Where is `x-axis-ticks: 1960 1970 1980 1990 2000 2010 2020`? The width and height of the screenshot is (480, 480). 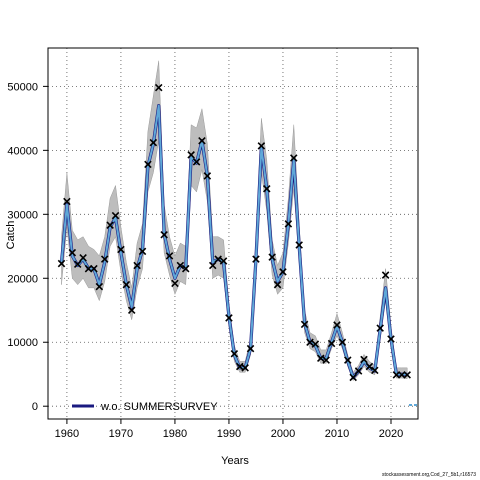 x-axis-ticks: 1960 1970 1980 1990 2000 2010 2020 is located at coordinates (229, 429).